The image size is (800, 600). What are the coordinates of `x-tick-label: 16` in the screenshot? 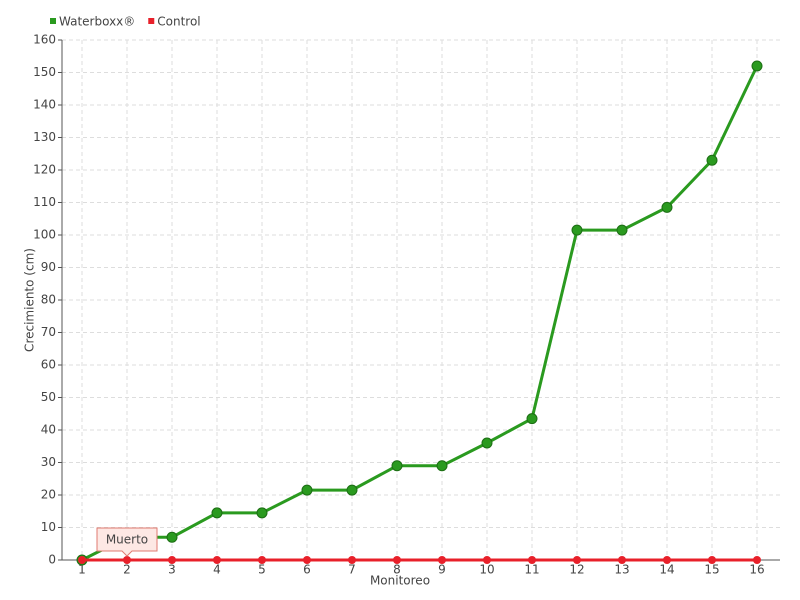 It's located at (756, 570).